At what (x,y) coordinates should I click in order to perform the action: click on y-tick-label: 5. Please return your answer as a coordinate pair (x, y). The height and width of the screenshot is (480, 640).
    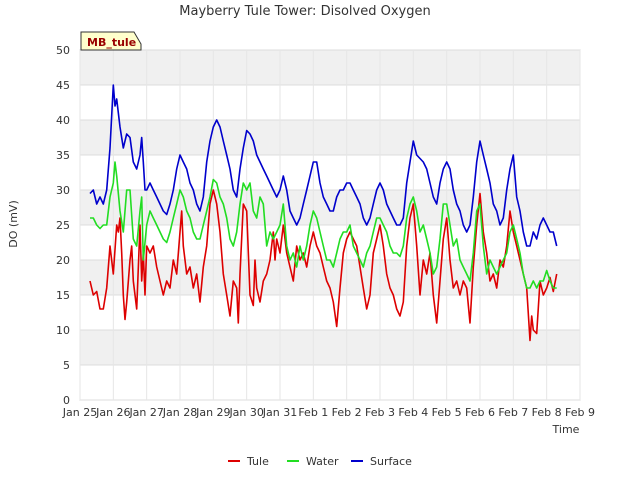
    Looking at the image, I should click on (66, 365).